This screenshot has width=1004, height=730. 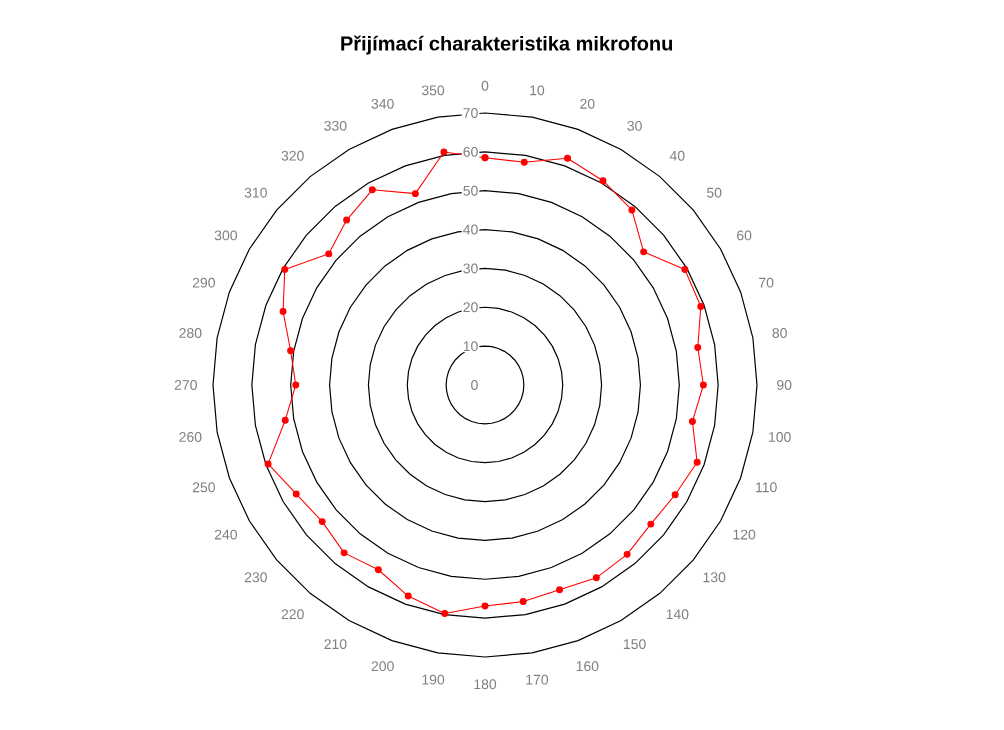 I want to click on spoke-label: 120, so click(x=744, y=534).